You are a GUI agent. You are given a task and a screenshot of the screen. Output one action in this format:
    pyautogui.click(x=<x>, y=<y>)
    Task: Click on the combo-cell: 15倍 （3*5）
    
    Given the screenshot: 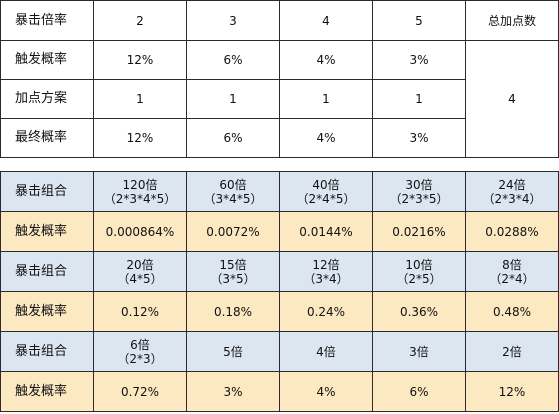 What is the action you would take?
    pyautogui.click(x=233, y=271)
    